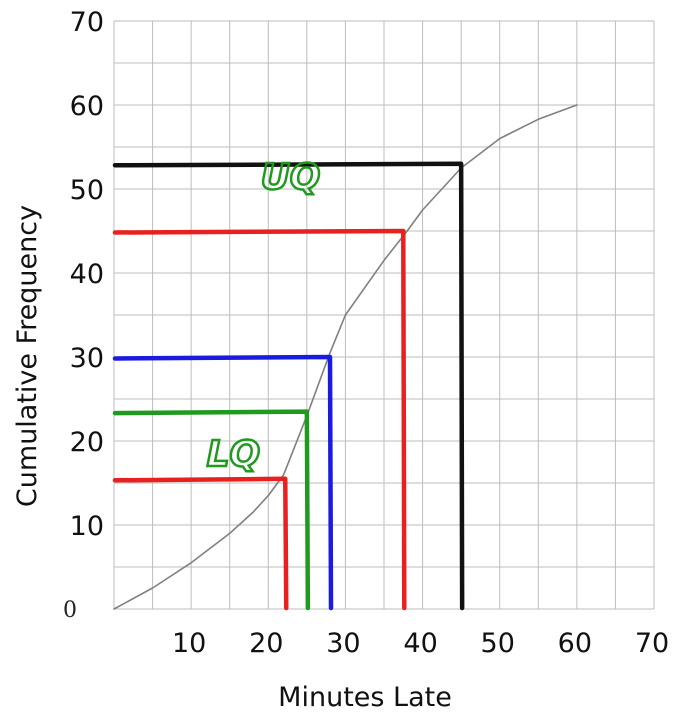 Image resolution: width=673 pixels, height=712 pixels. Describe the element at coordinates (87, 274) in the screenshot. I see `y-tick-label: 40` at that location.